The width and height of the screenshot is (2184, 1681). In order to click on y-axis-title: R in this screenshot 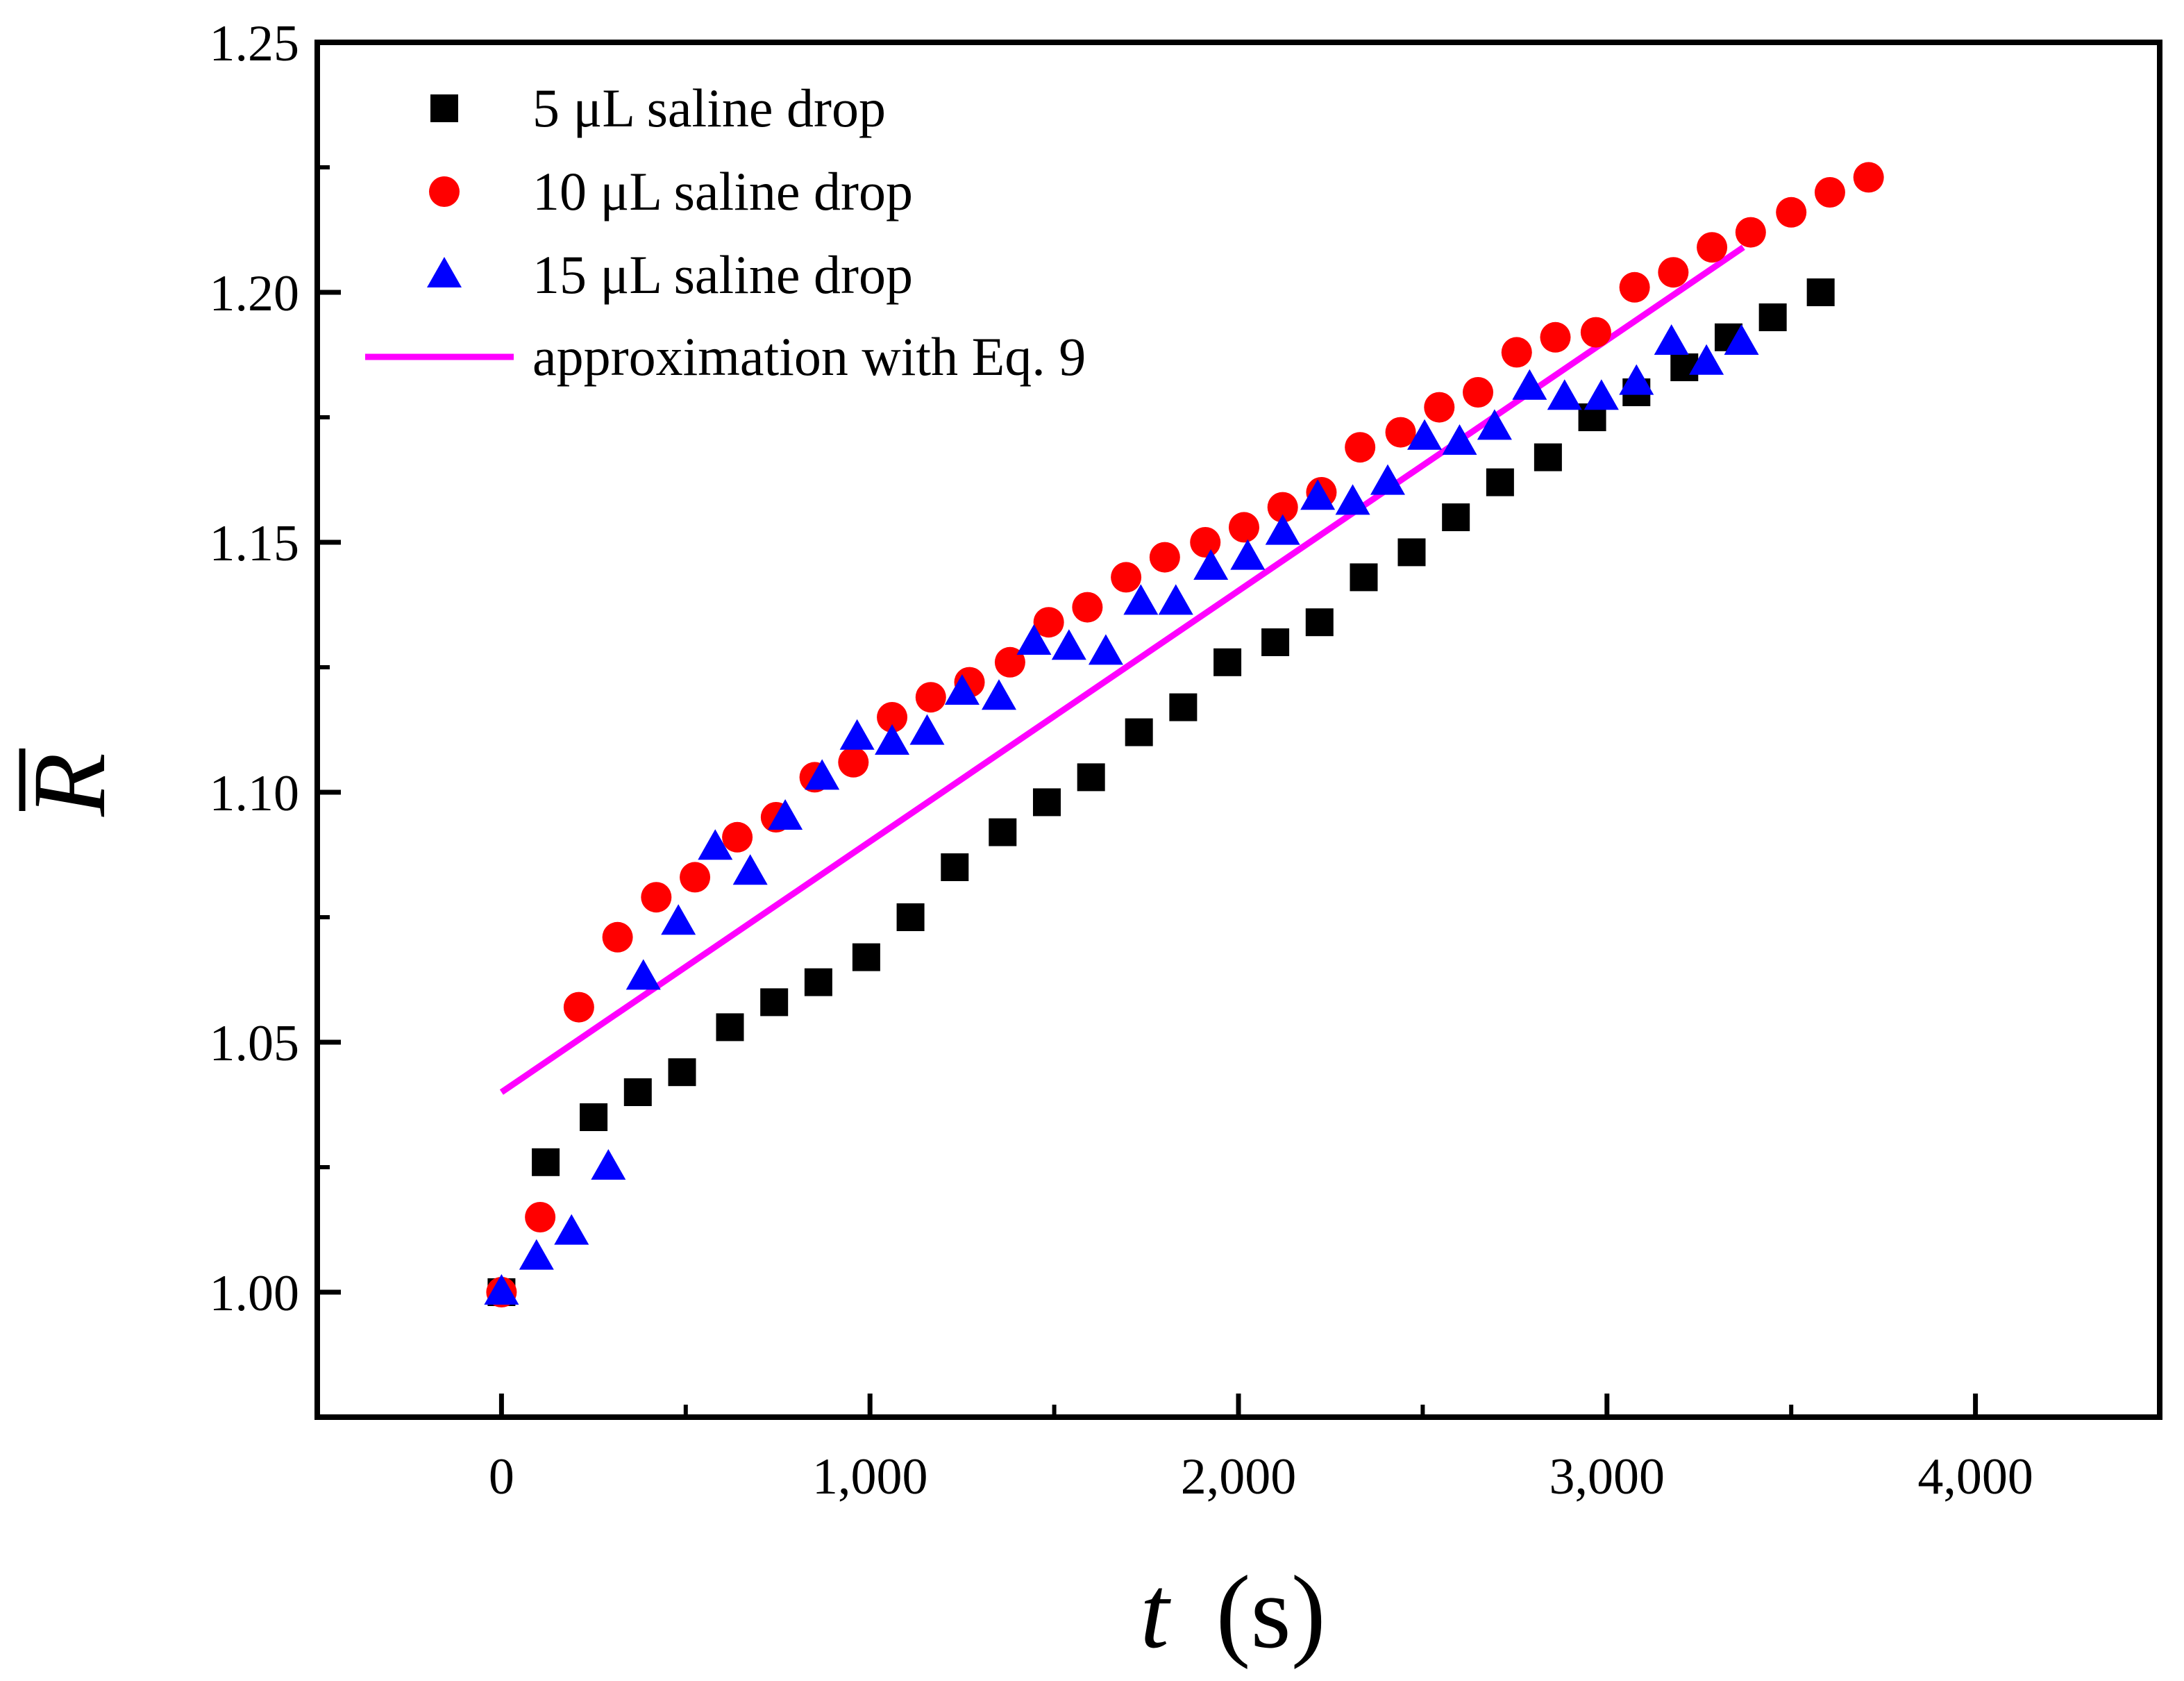, I will do `click(69, 782)`.